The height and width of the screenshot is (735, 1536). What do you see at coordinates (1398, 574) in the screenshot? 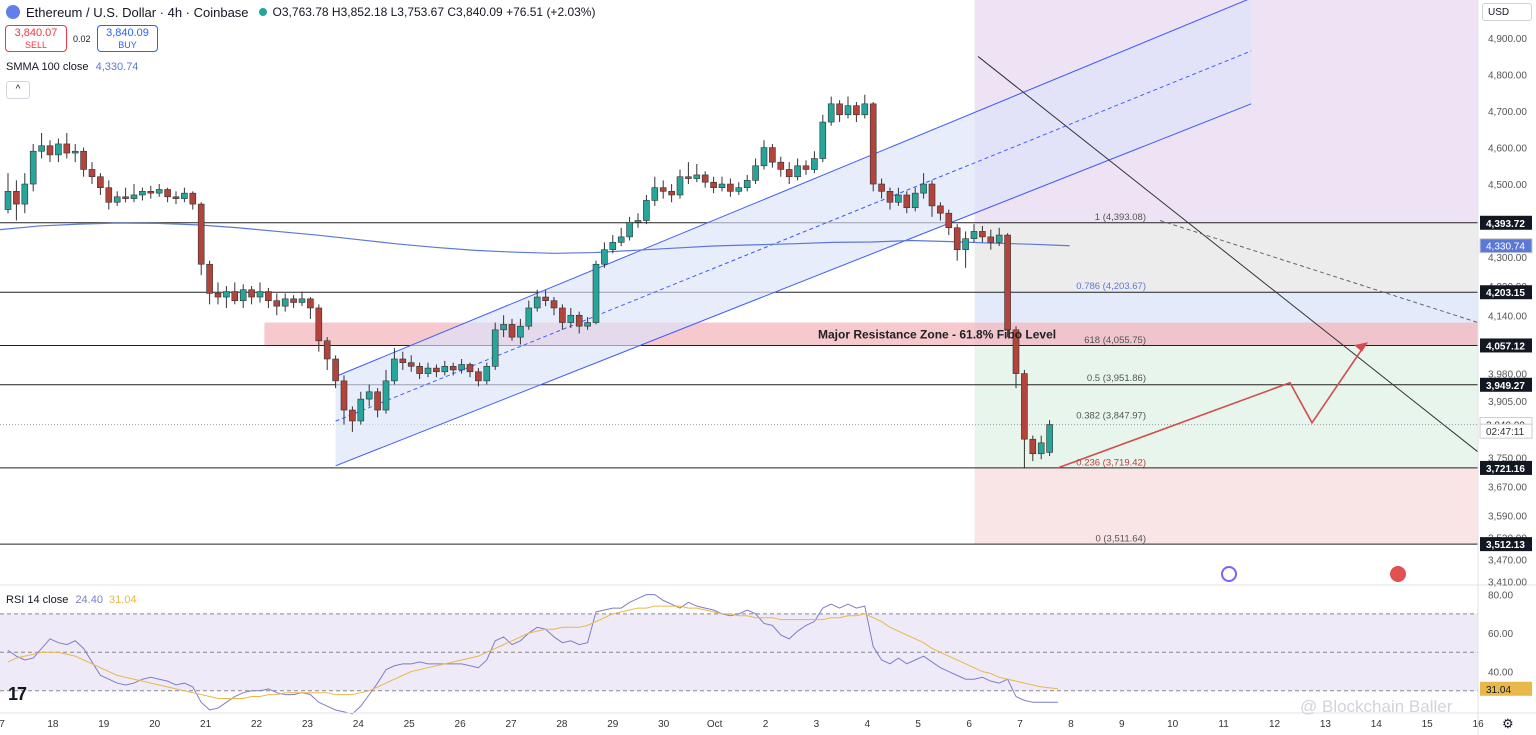
I see `us-flag-event-icon` at bounding box center [1398, 574].